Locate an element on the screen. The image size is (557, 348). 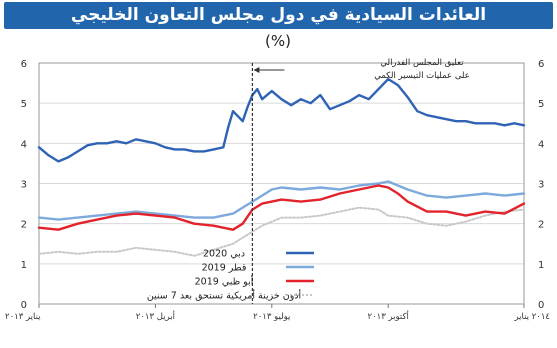
x-tick-label: أبريل ٢٠١٣ is located at coordinates (155, 316).